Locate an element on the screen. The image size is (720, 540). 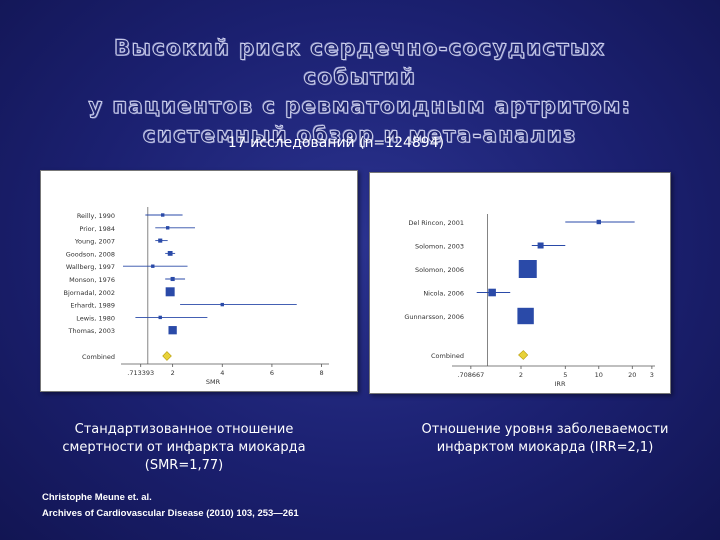
study-label: Young, 2007 is located at coordinates (94, 242).